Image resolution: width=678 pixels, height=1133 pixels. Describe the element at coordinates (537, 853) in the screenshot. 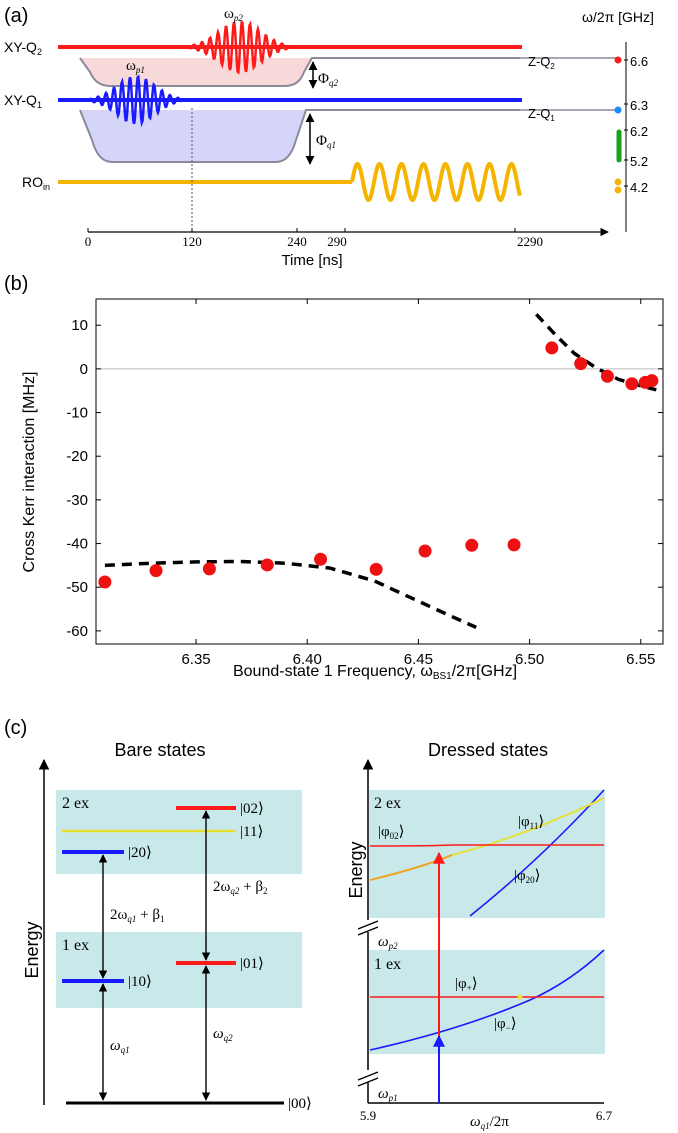

I see `phi20-curve` at that location.